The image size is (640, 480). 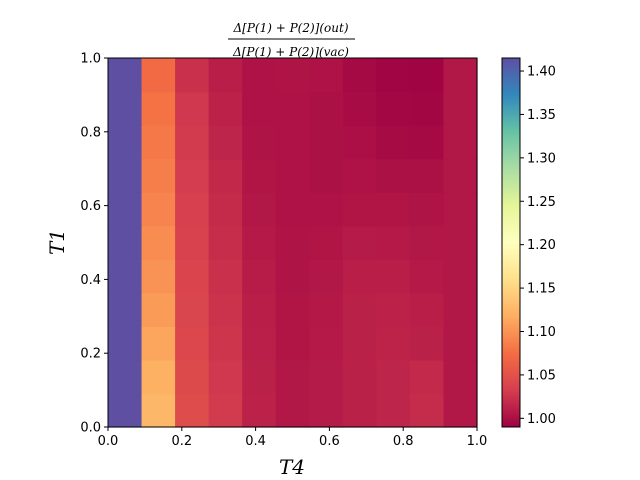 What do you see at coordinates (57, 242) in the screenshot?
I see `y-axis-label: T1` at bounding box center [57, 242].